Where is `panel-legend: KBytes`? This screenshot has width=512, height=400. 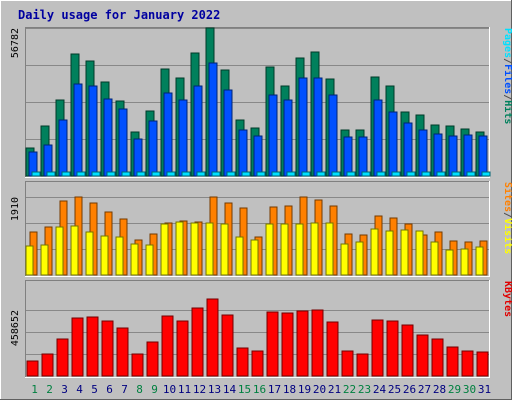 panel-legend: KBytes is located at coordinates (507, 299).